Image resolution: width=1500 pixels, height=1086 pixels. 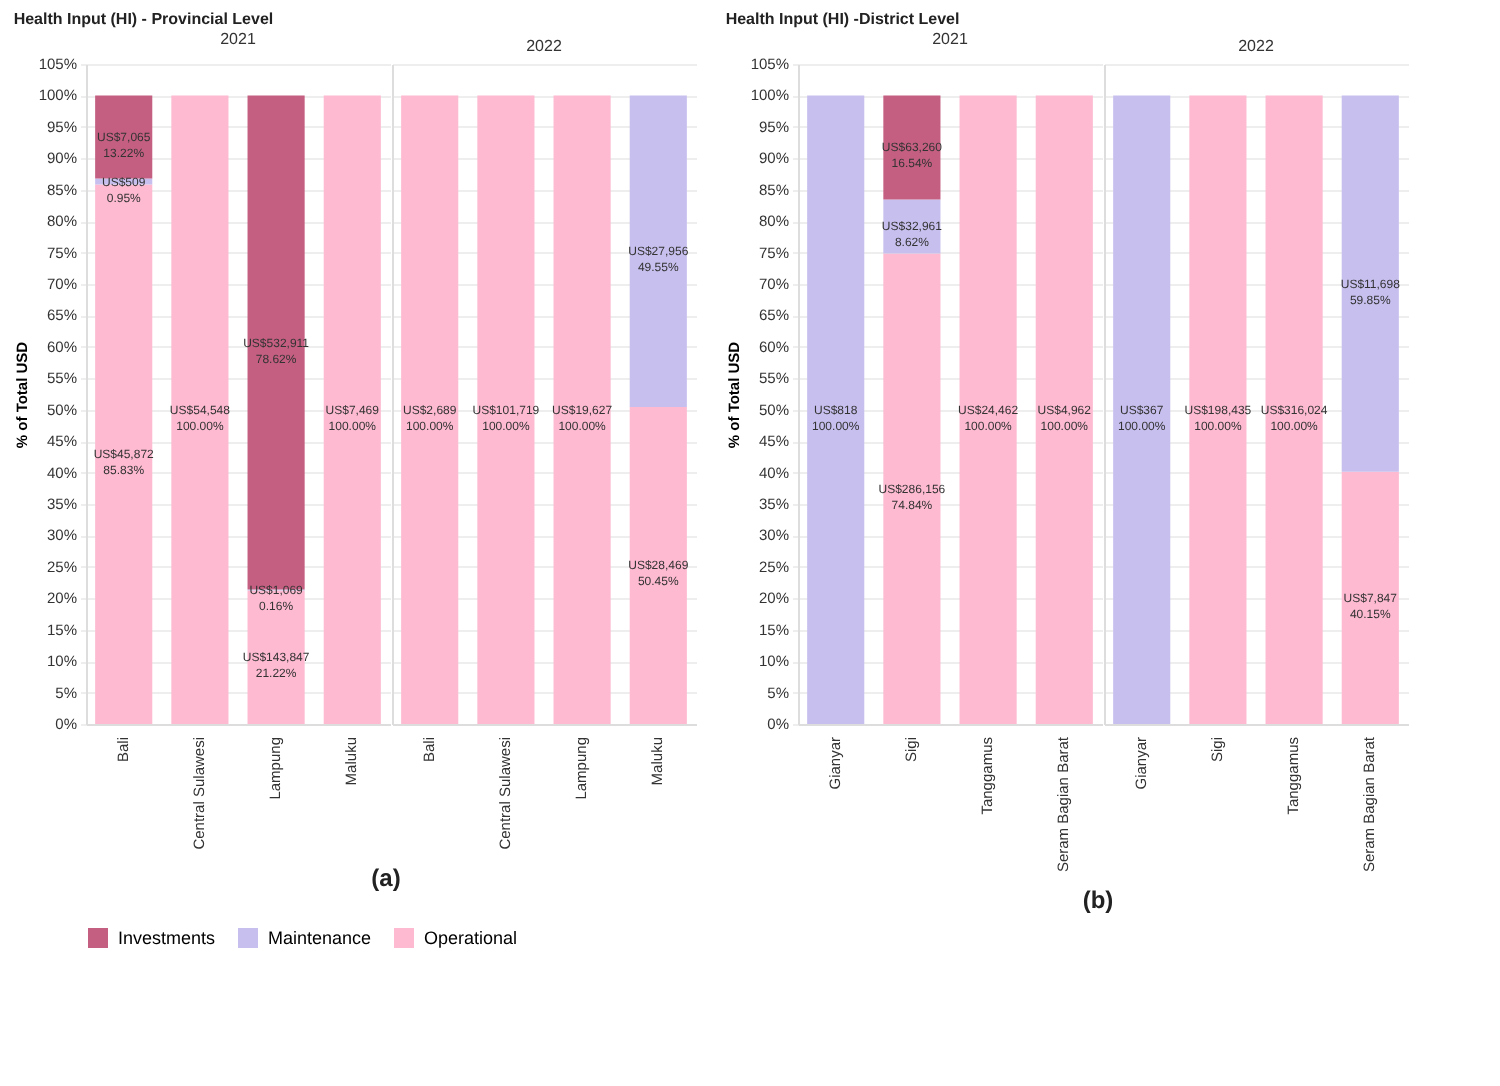 What do you see at coordinates (471, 938) in the screenshot?
I see `legend-label: Operational` at bounding box center [471, 938].